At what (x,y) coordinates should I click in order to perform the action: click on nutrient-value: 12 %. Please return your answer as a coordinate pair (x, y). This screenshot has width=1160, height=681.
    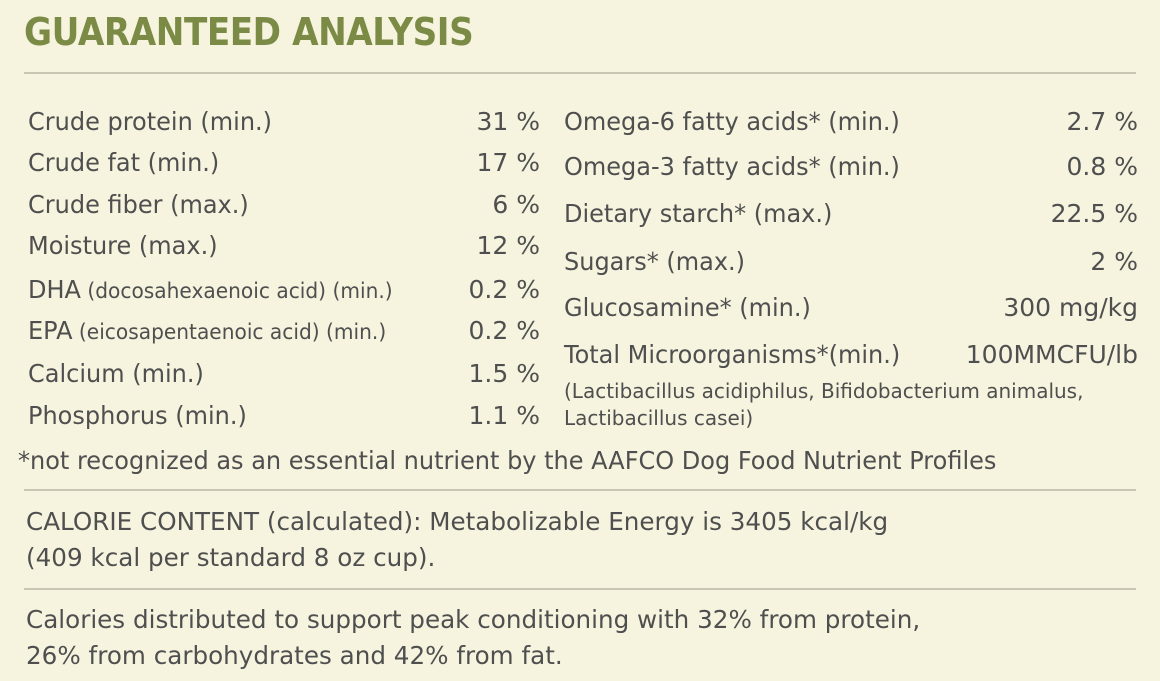
    Looking at the image, I should click on (508, 245).